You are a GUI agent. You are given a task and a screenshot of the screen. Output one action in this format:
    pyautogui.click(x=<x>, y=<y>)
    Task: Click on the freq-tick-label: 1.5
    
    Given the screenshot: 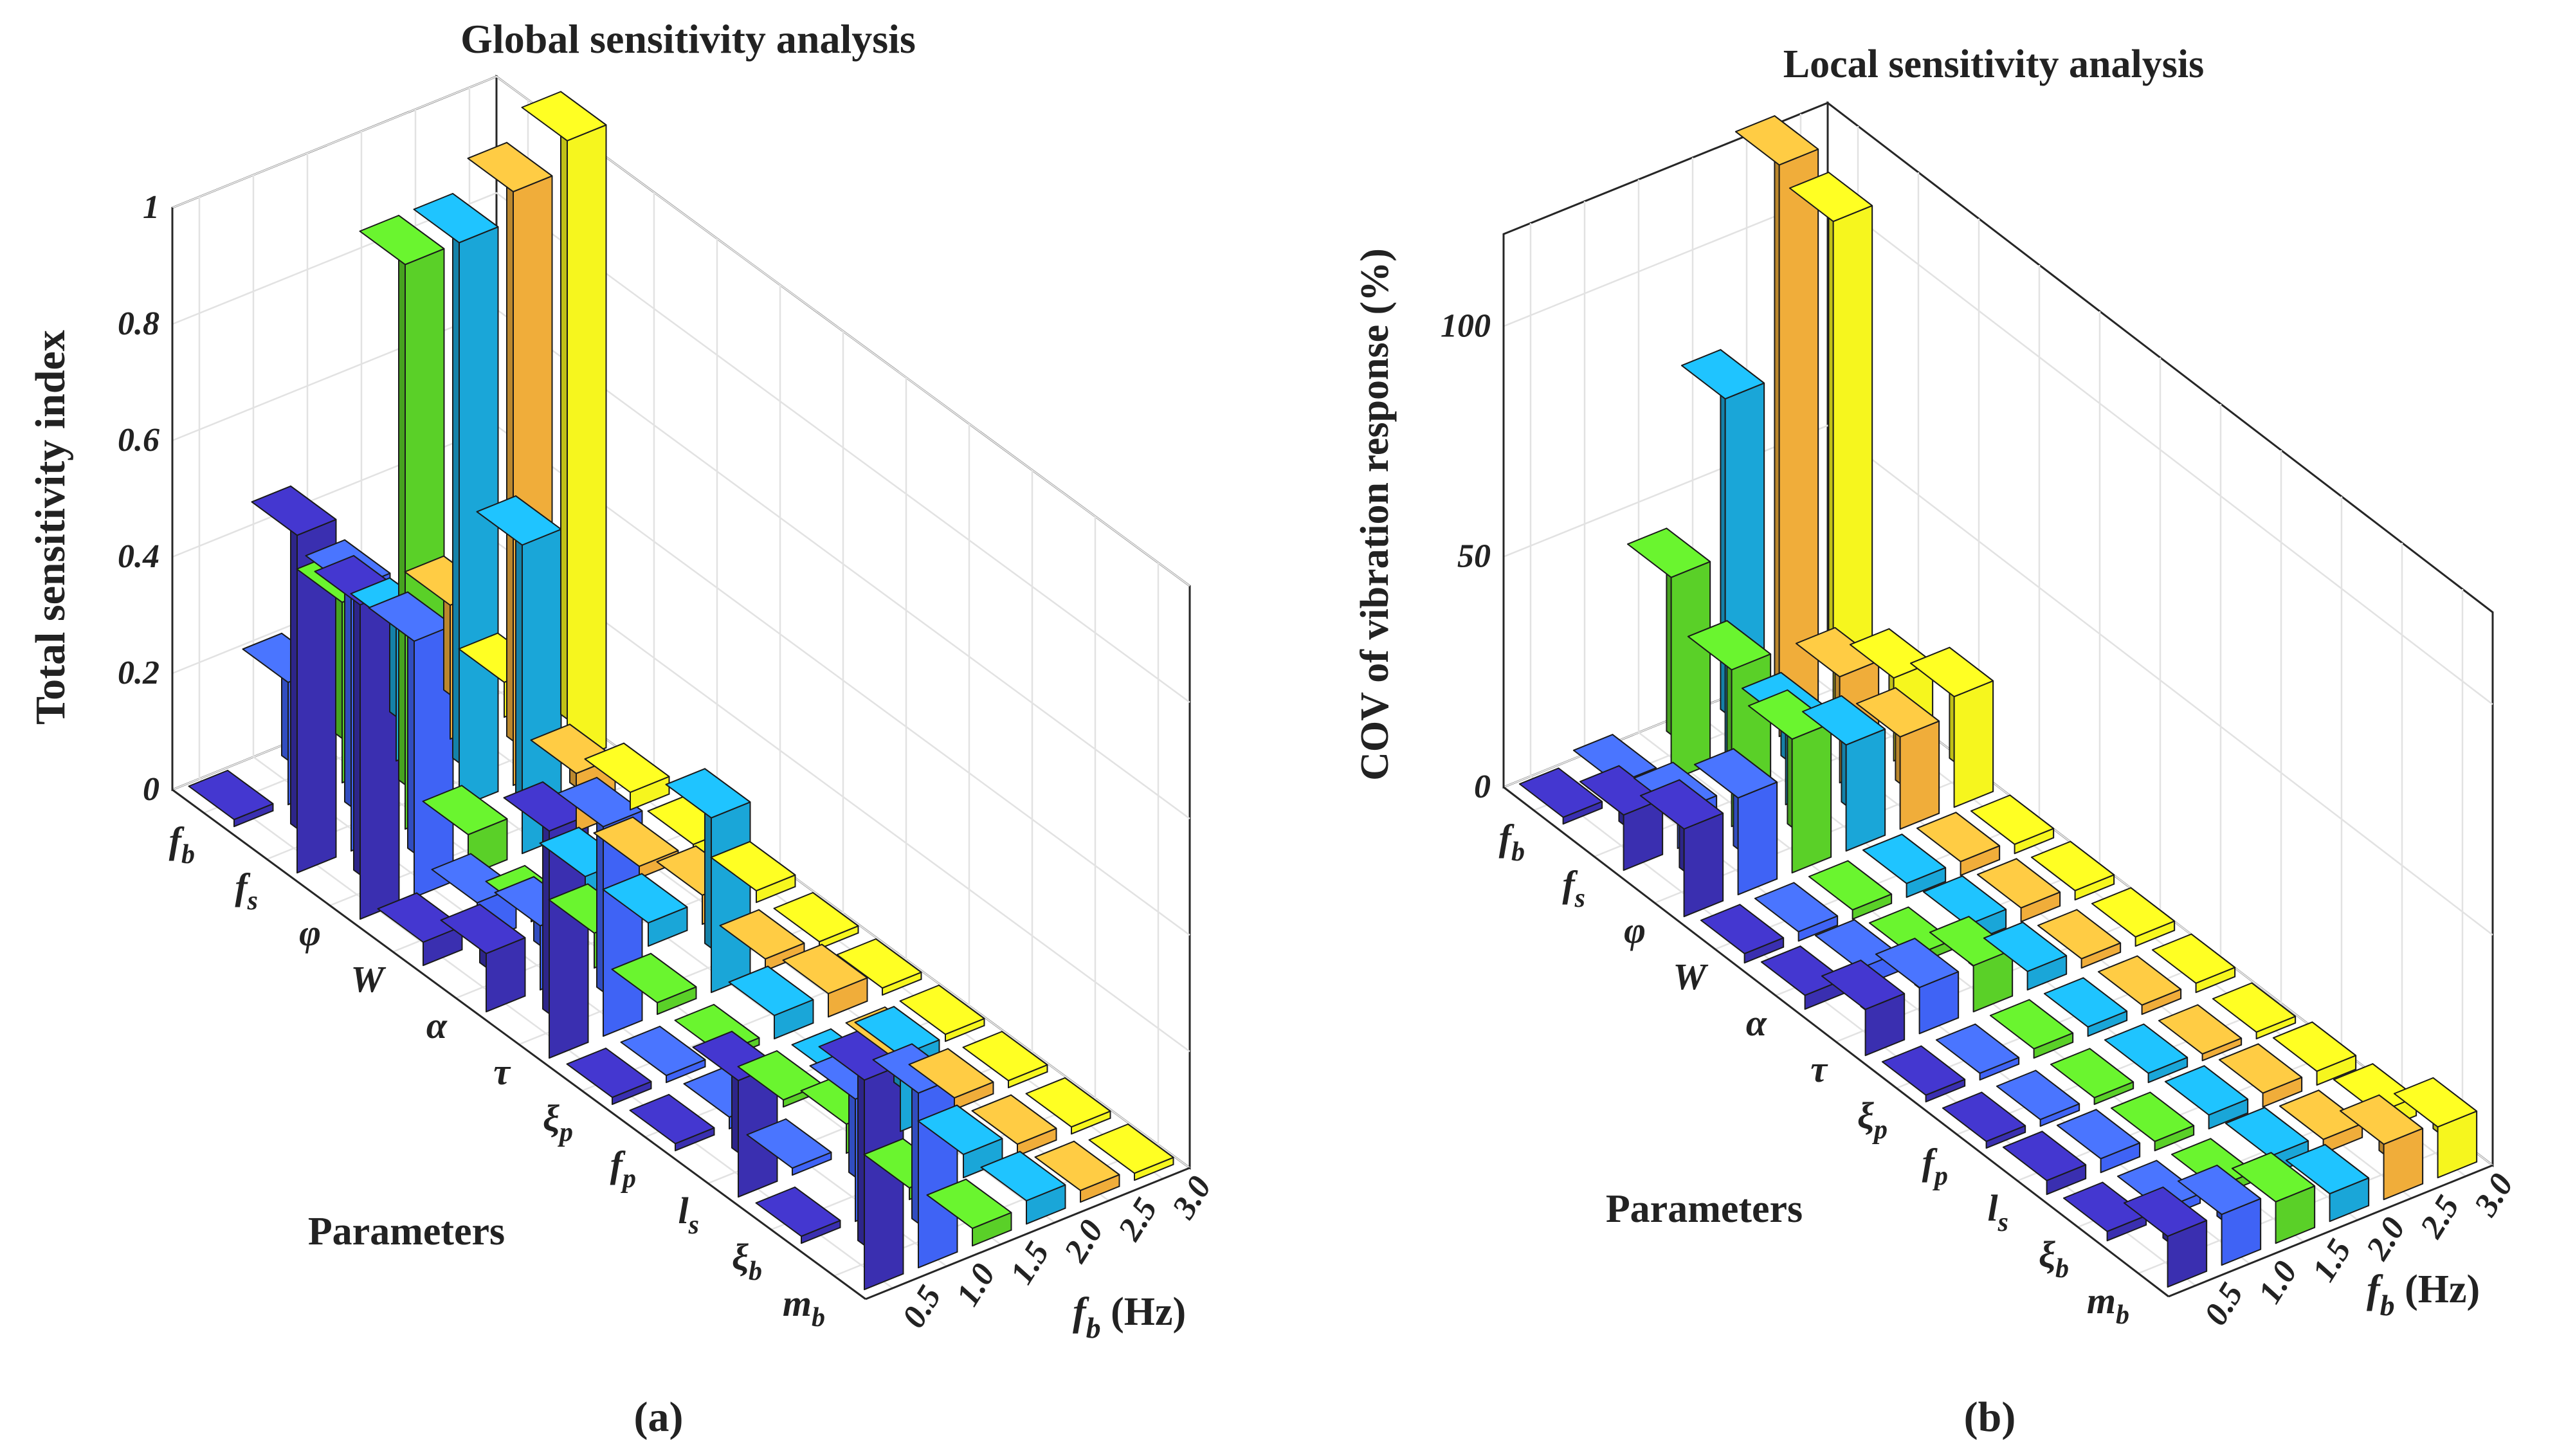 What is the action you would take?
    pyautogui.click(x=1030, y=1262)
    